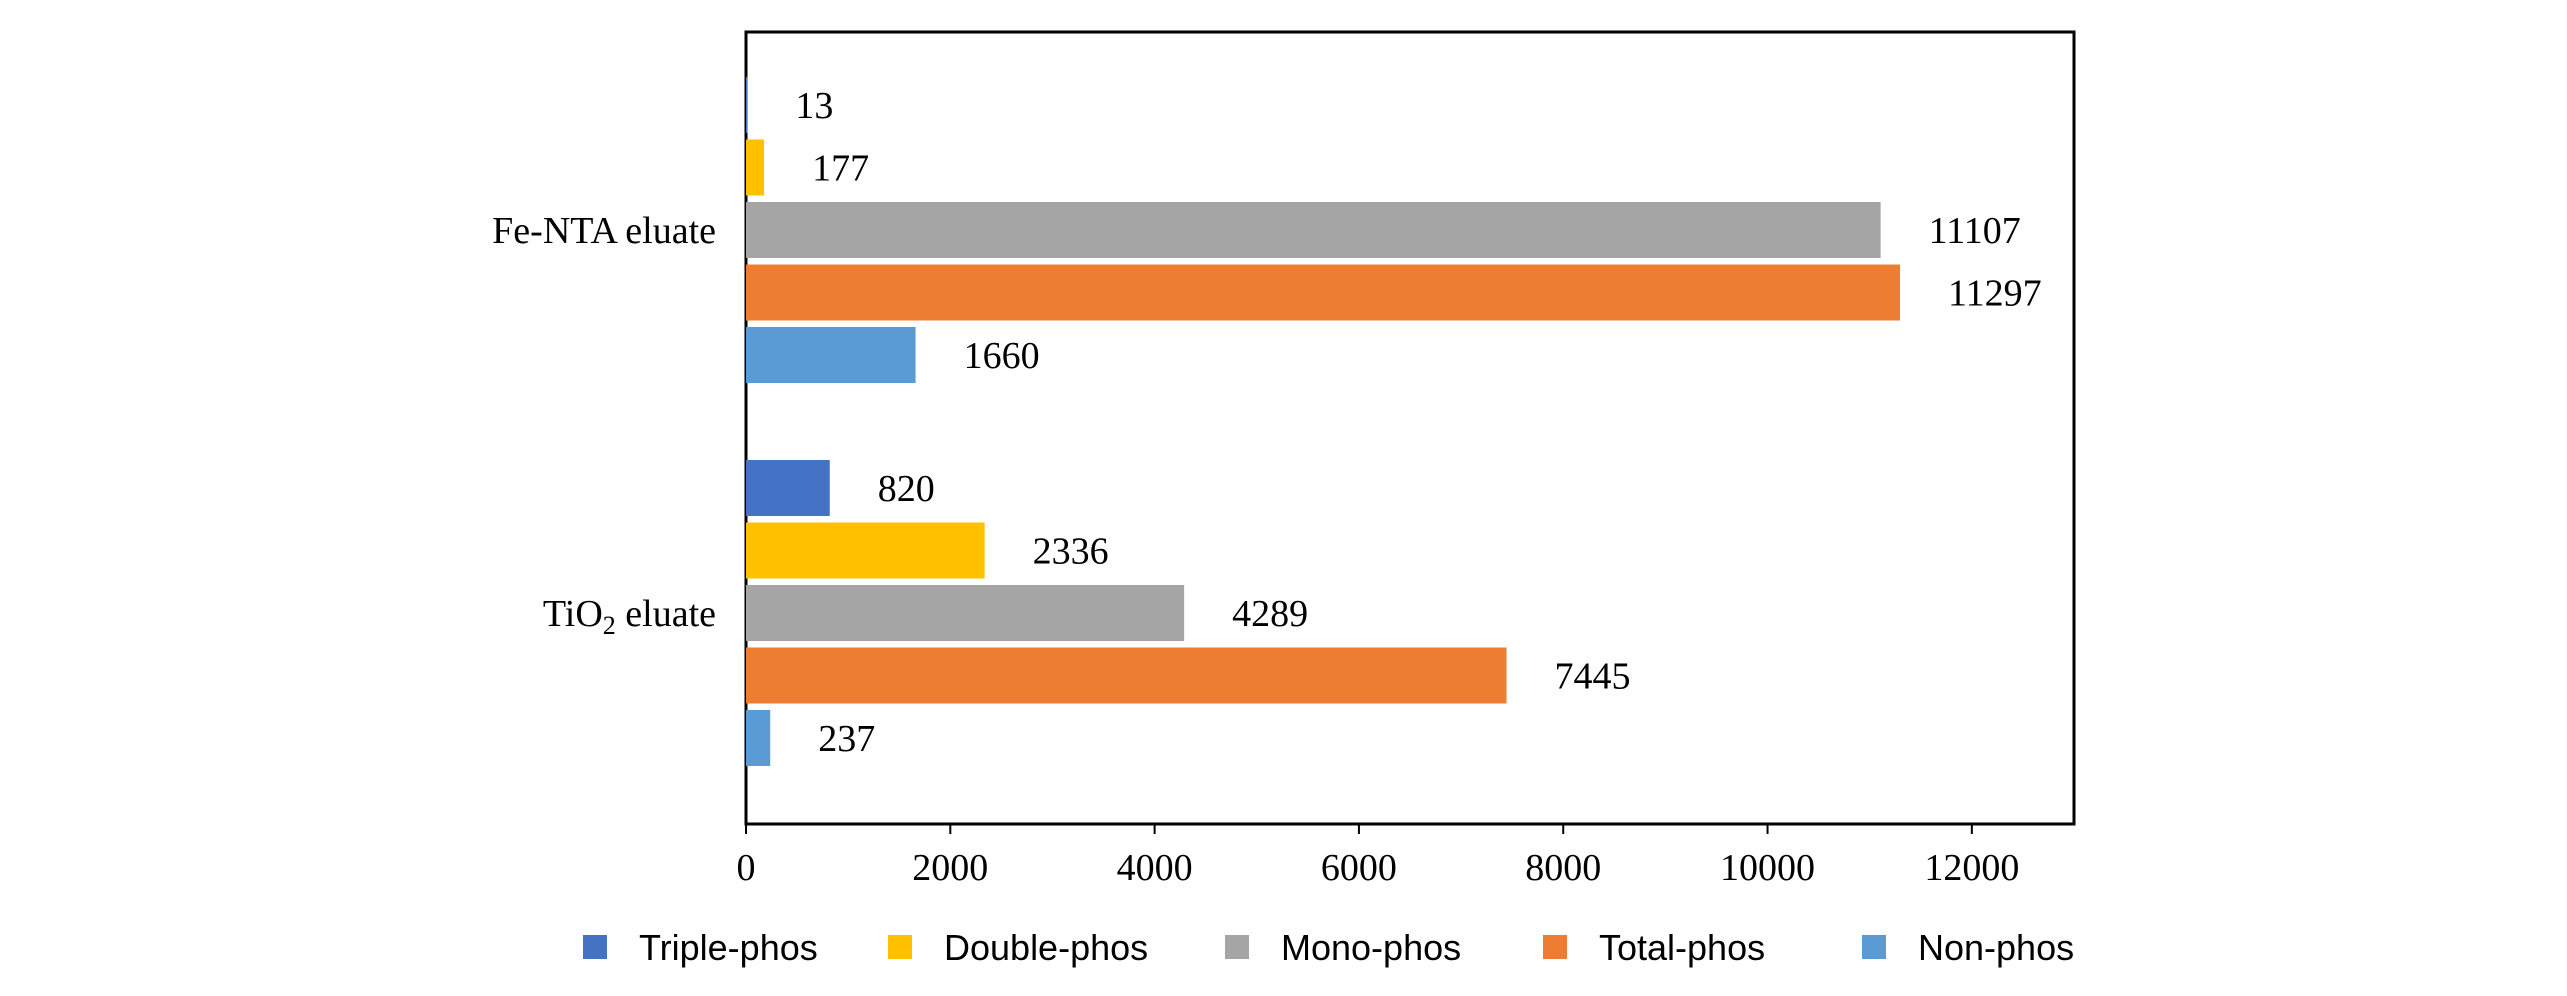  What do you see at coordinates (629, 616) in the screenshot?
I see `category-label-1: TiO2 eluate` at bounding box center [629, 616].